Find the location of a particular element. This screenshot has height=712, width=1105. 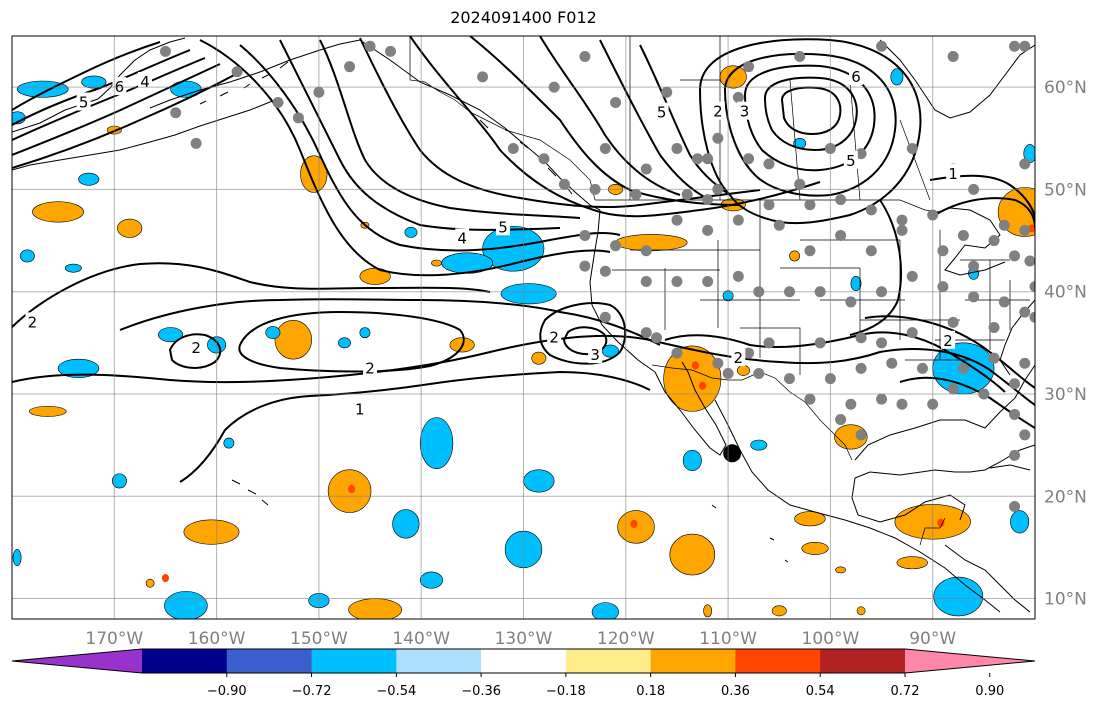

contour-line-2-gulf is located at coordinates (967, 402).